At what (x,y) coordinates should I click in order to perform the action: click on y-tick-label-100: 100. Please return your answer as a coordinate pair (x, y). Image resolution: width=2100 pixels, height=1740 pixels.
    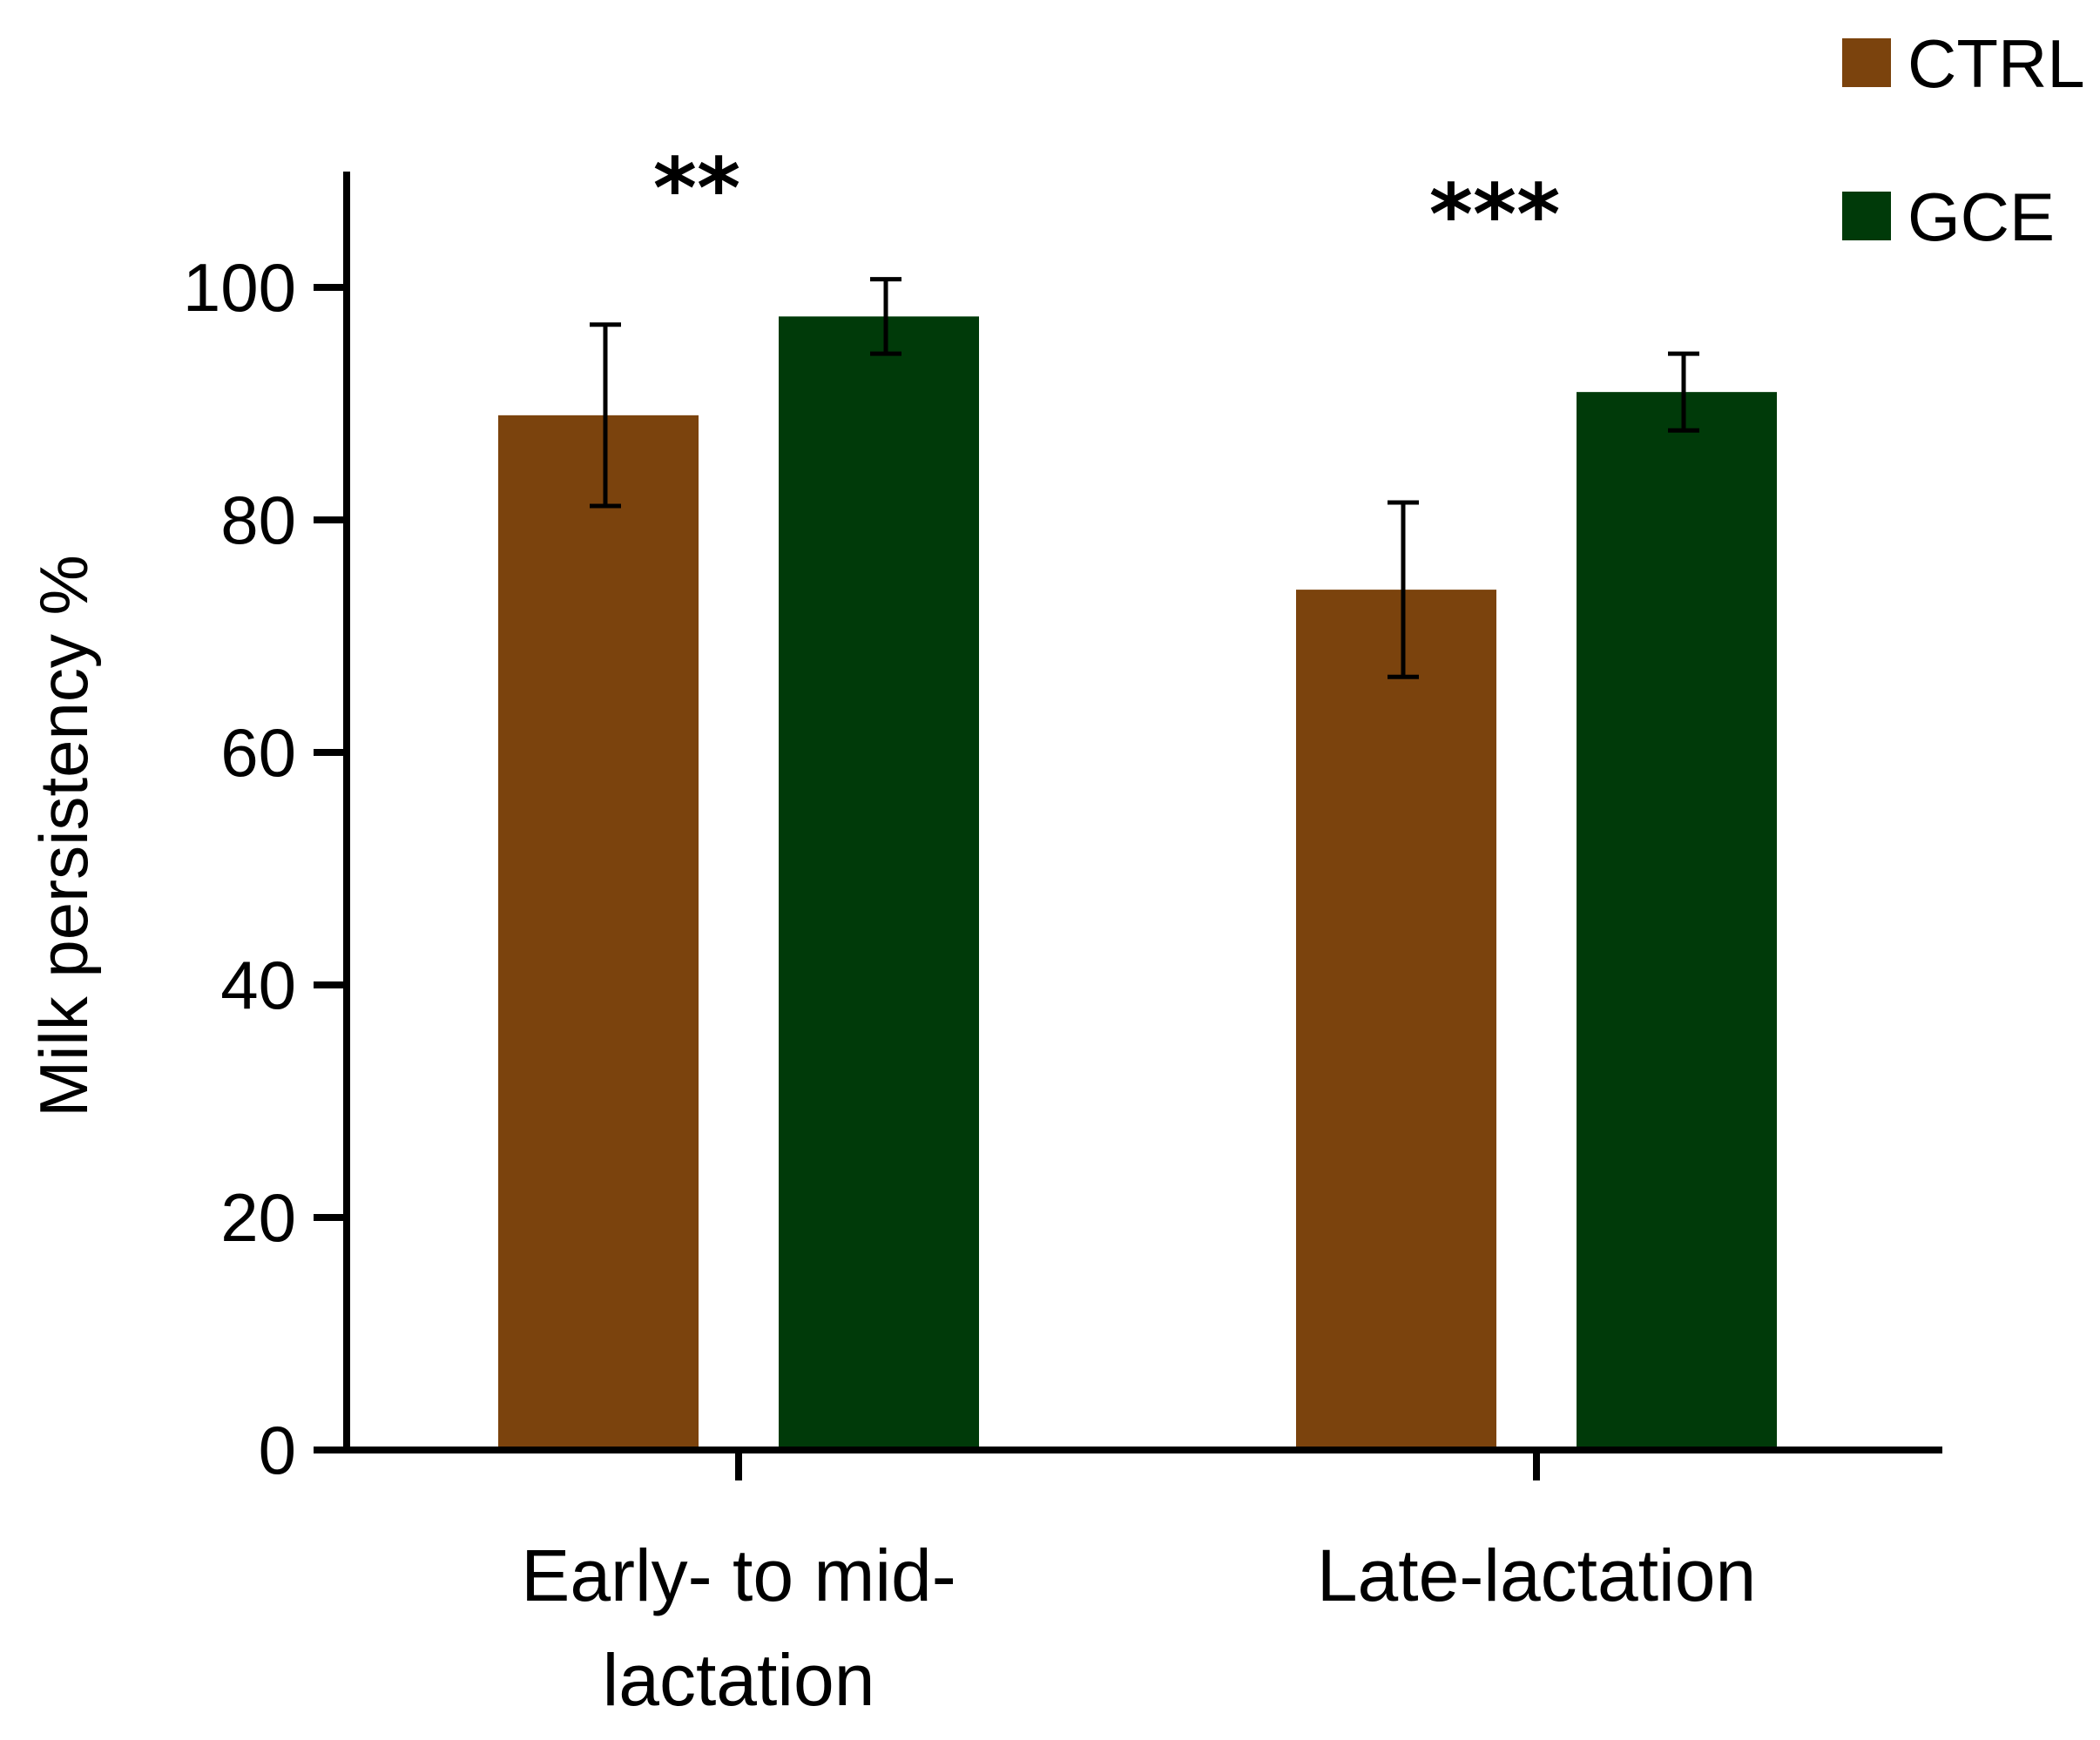
    Looking at the image, I should click on (239, 287).